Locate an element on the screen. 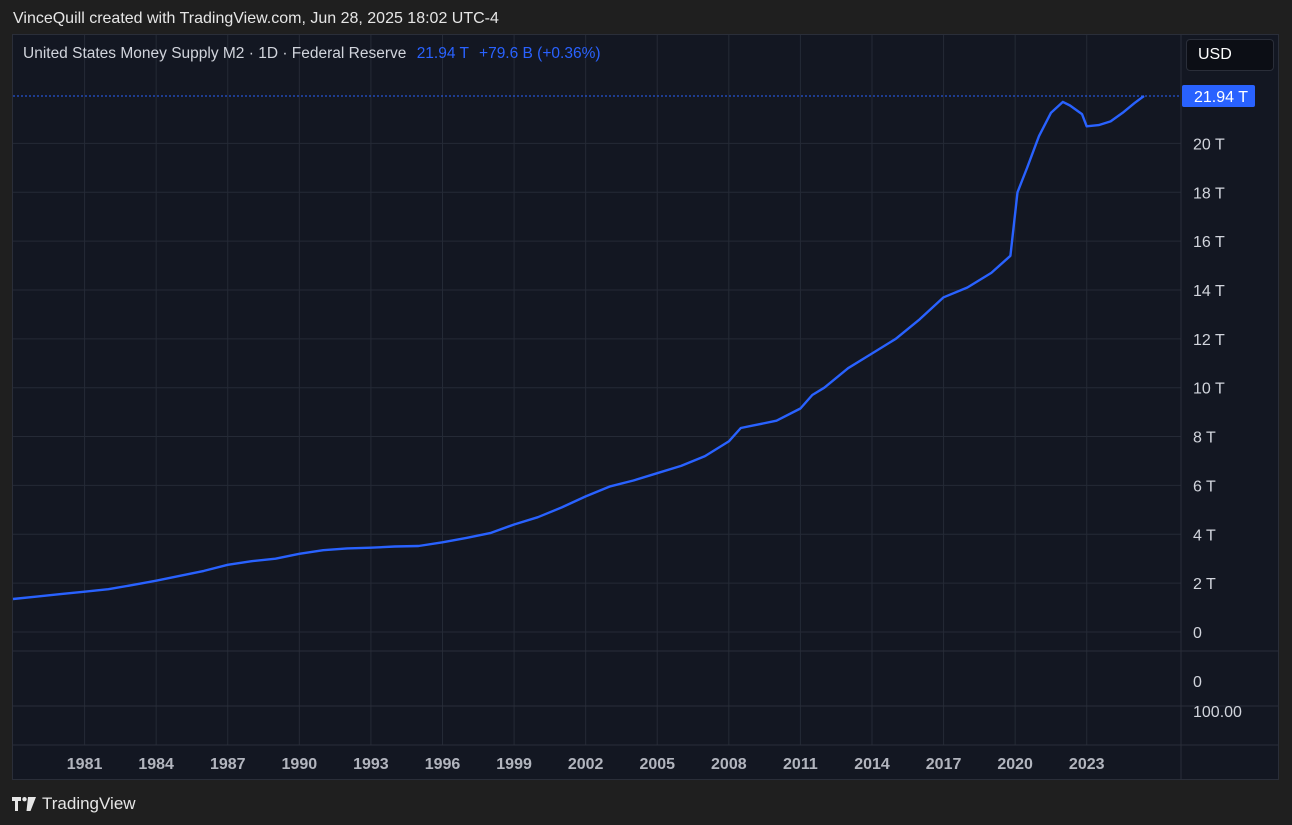 This screenshot has width=1292, height=825. y-tick-label: 4 T is located at coordinates (1204, 535).